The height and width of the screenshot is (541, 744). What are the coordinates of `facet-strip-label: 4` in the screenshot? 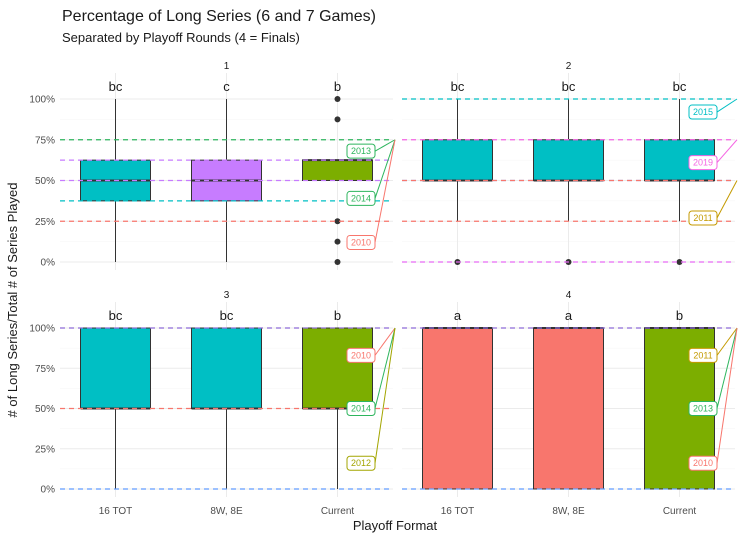 It's located at (569, 295).